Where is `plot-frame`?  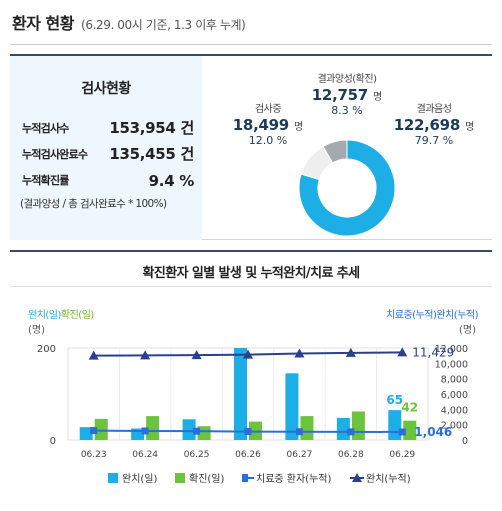 plot-frame is located at coordinates (248, 394).